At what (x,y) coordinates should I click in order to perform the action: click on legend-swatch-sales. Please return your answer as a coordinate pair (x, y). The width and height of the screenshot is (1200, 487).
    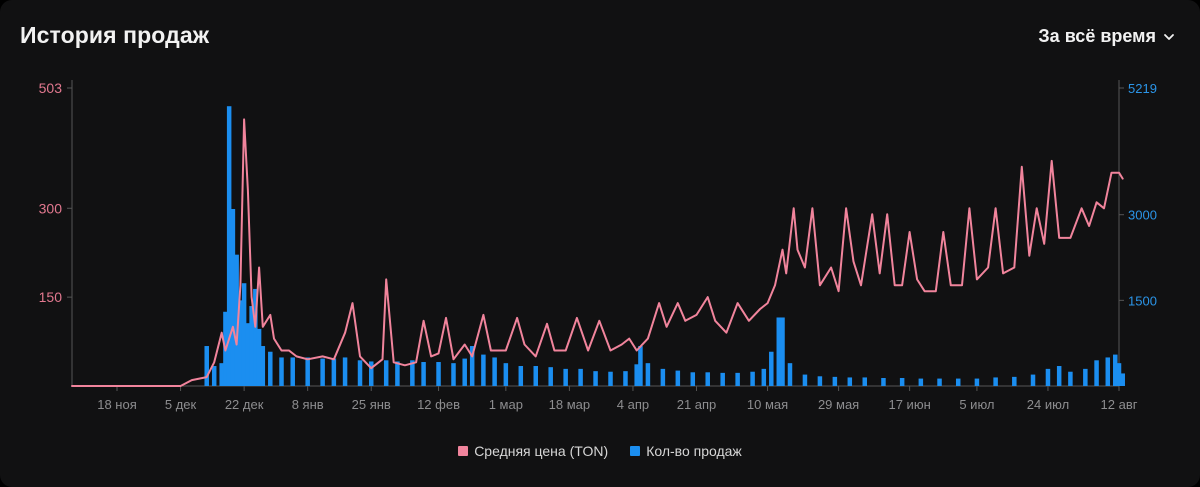
    Looking at the image, I should click on (635, 451).